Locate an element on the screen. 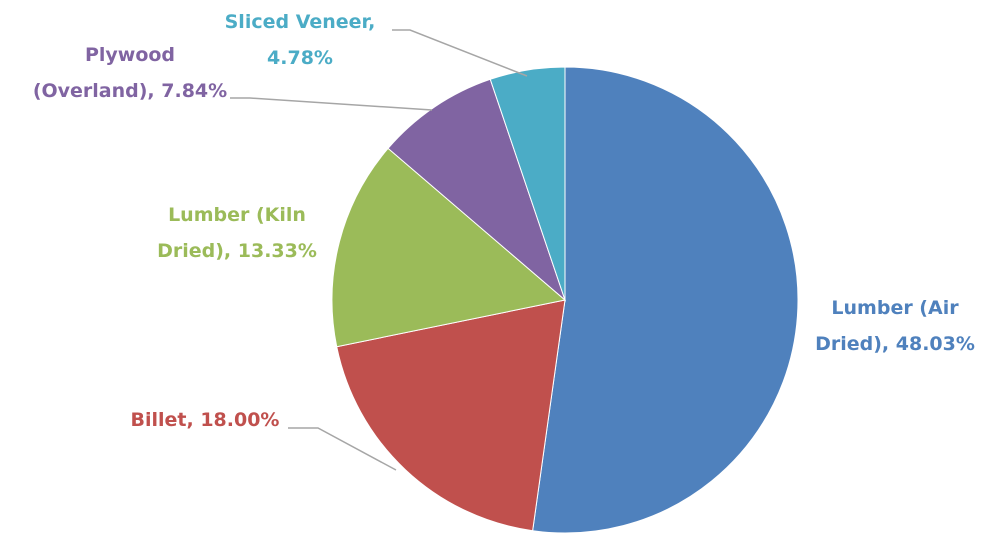 This screenshot has height=535, width=1002. data-label: Sliced Veneer, 4.78% is located at coordinates (300, 40).